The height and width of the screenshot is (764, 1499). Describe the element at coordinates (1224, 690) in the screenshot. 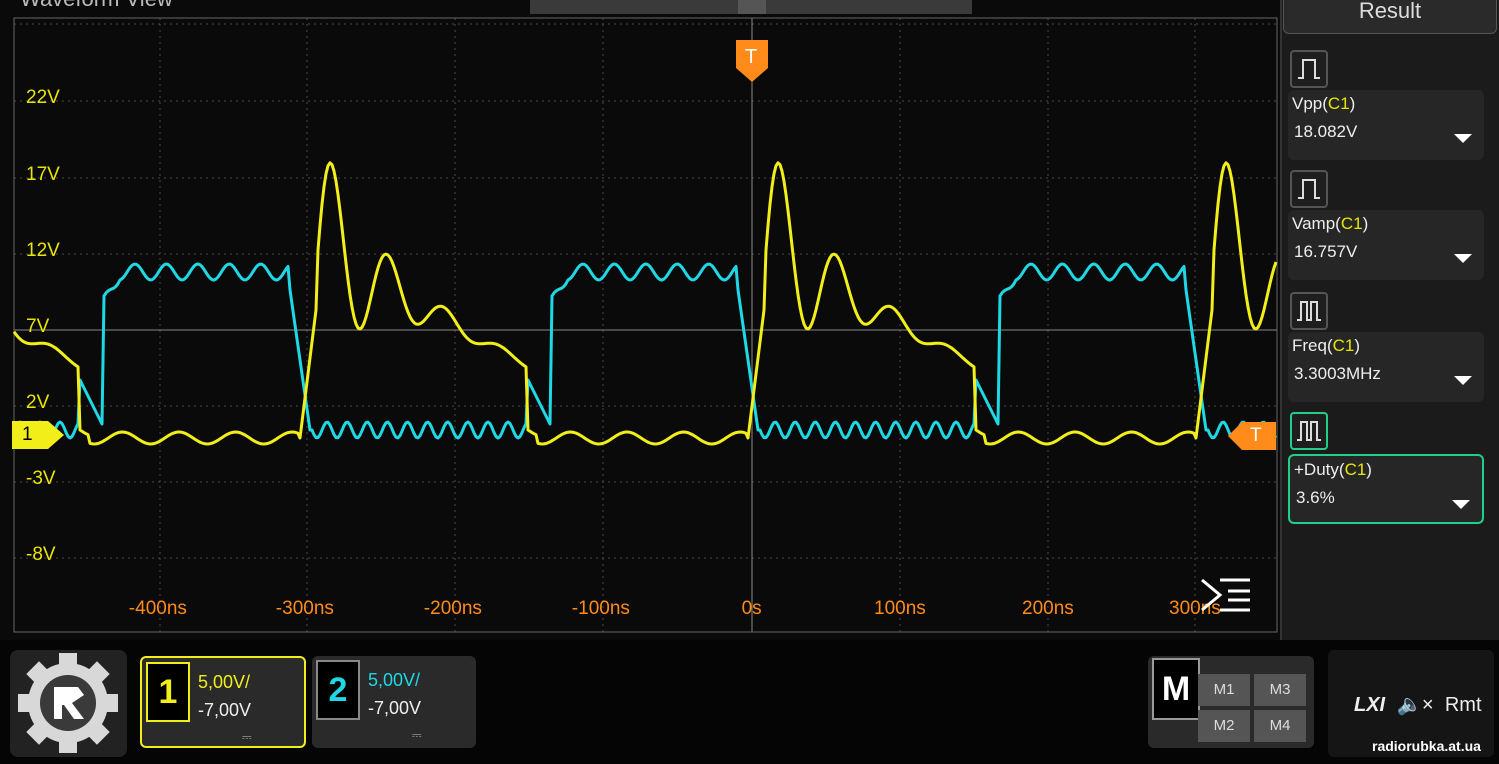

I see `math-m1-button: M1` at that location.